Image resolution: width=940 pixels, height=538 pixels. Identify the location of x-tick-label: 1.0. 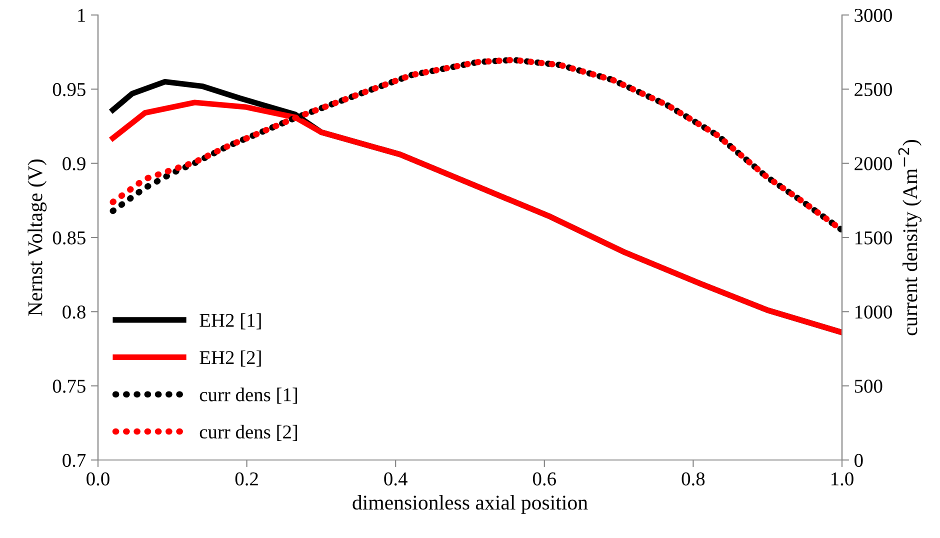
(843, 479).